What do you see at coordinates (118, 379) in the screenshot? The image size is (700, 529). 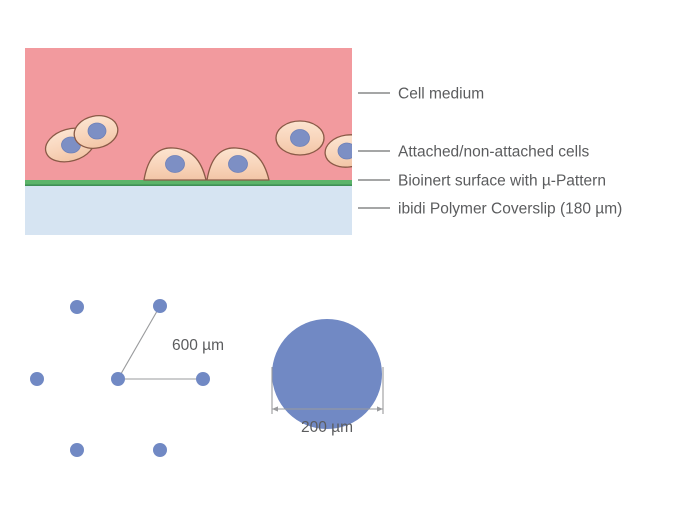 I see `pattern-dot-center` at bounding box center [118, 379].